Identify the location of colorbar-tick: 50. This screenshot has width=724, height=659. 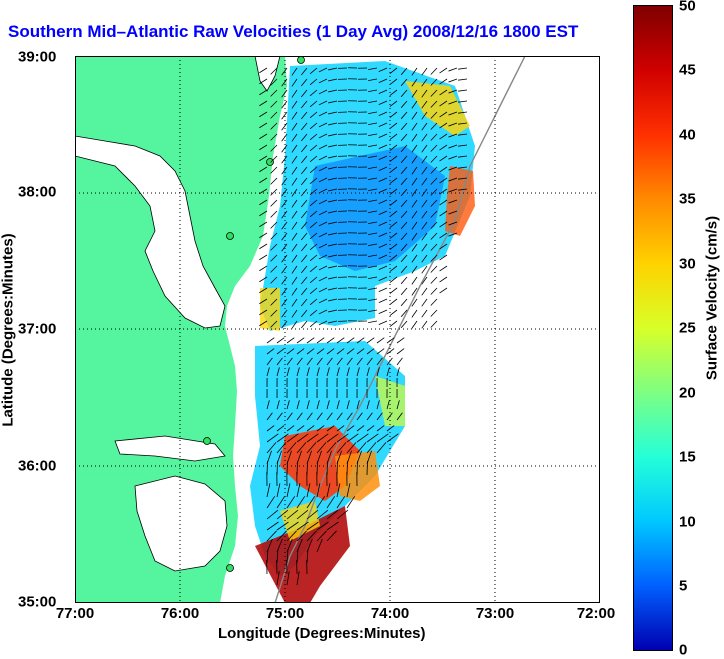
(687, 7).